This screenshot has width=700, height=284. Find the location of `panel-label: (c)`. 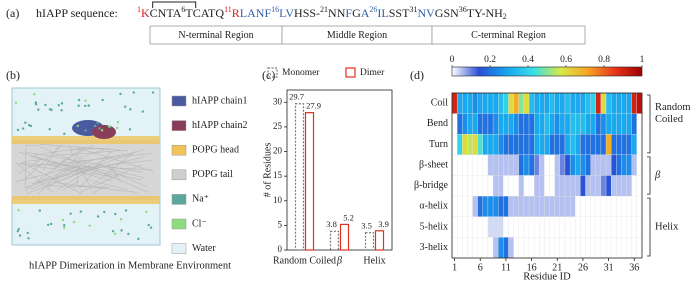

panel-label: (c) is located at coordinates (268, 75).